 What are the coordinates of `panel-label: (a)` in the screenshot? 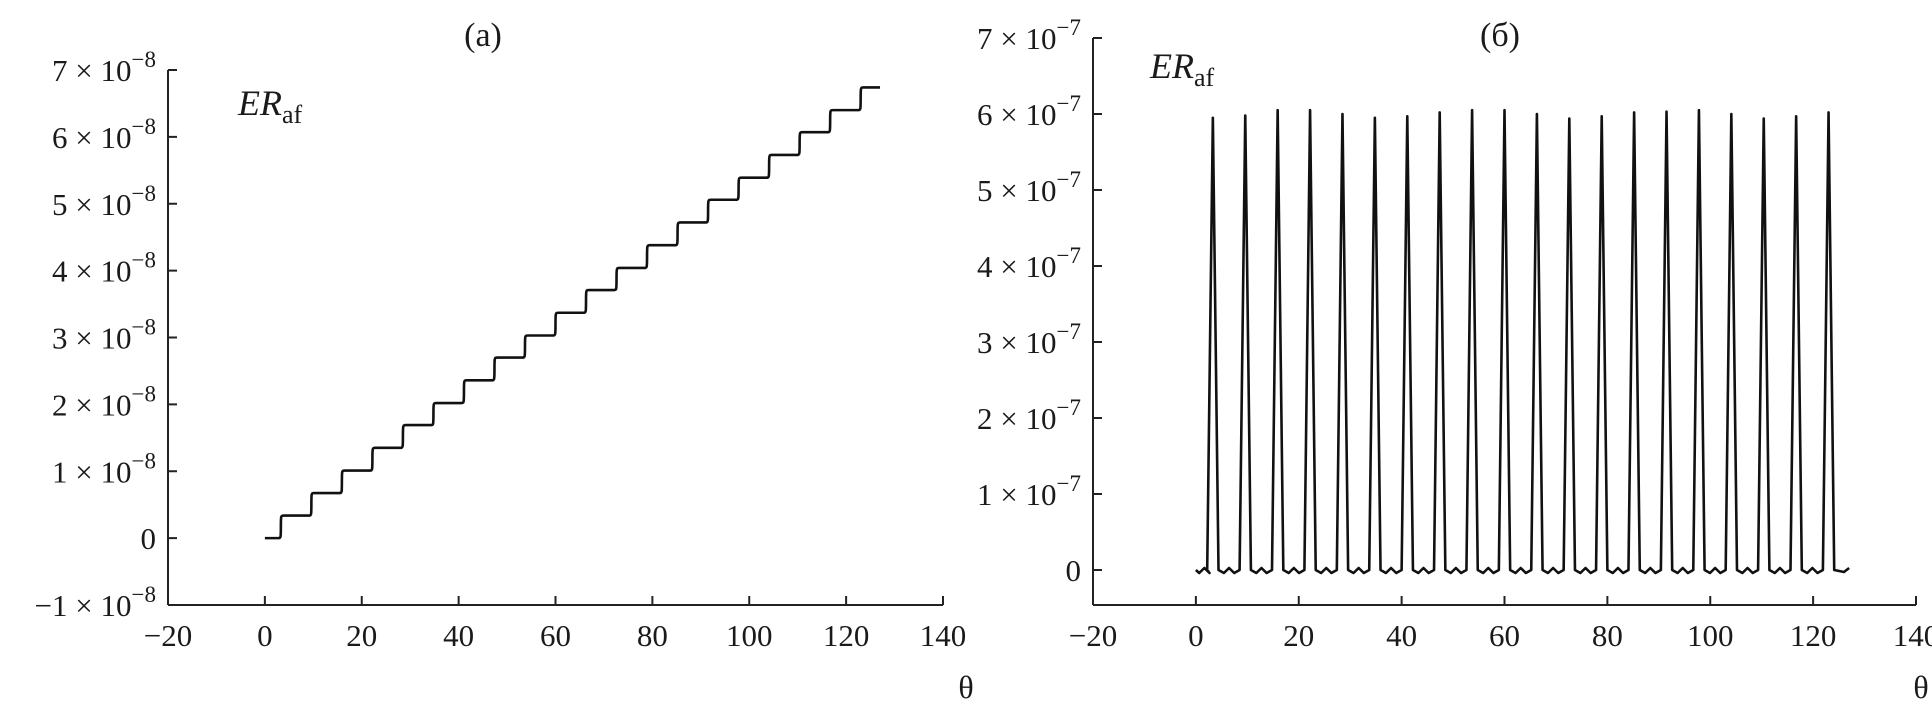 It's located at (483, 35).